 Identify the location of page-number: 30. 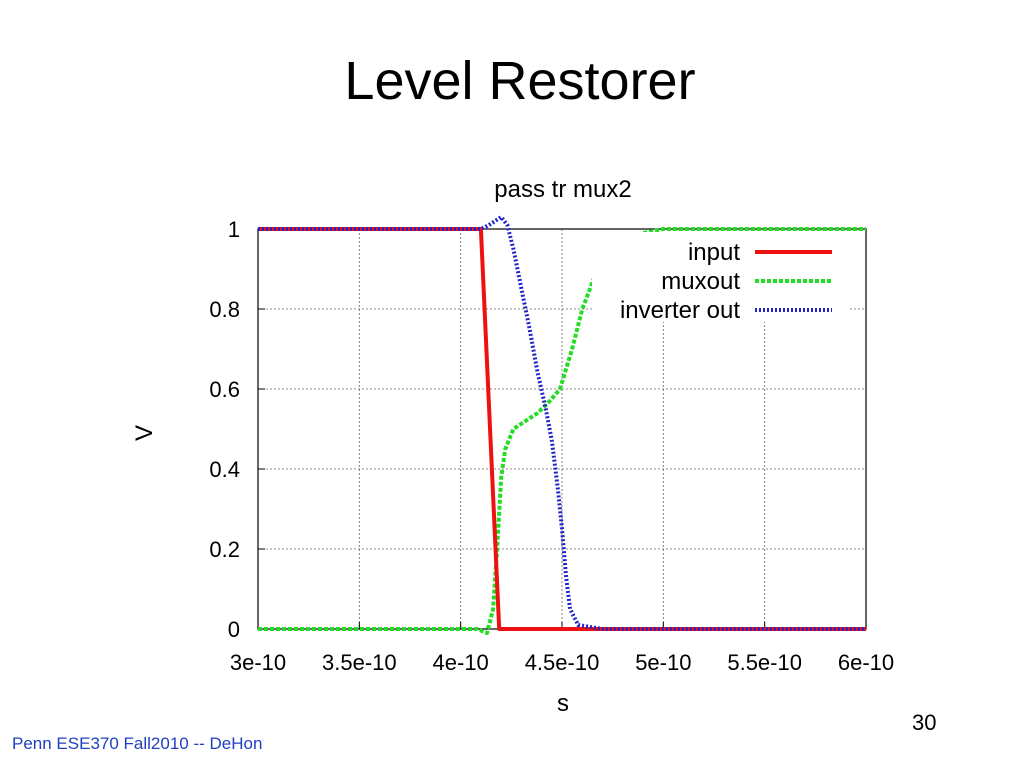
(924, 722).